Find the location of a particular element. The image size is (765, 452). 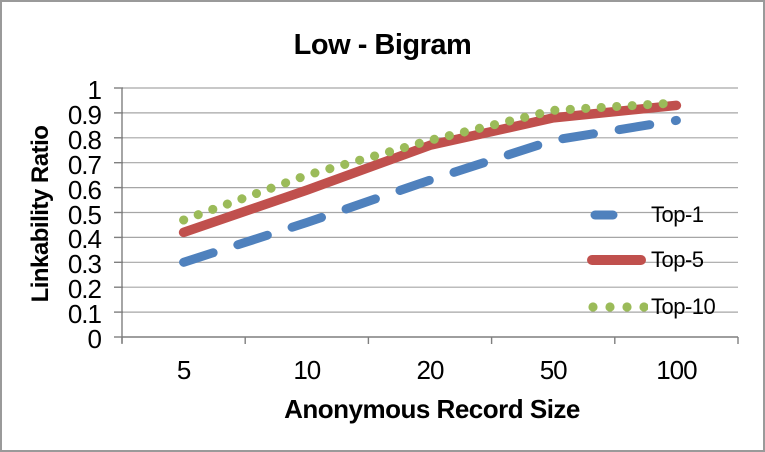

y-tick-label: 0.4 is located at coordinates (84, 239).